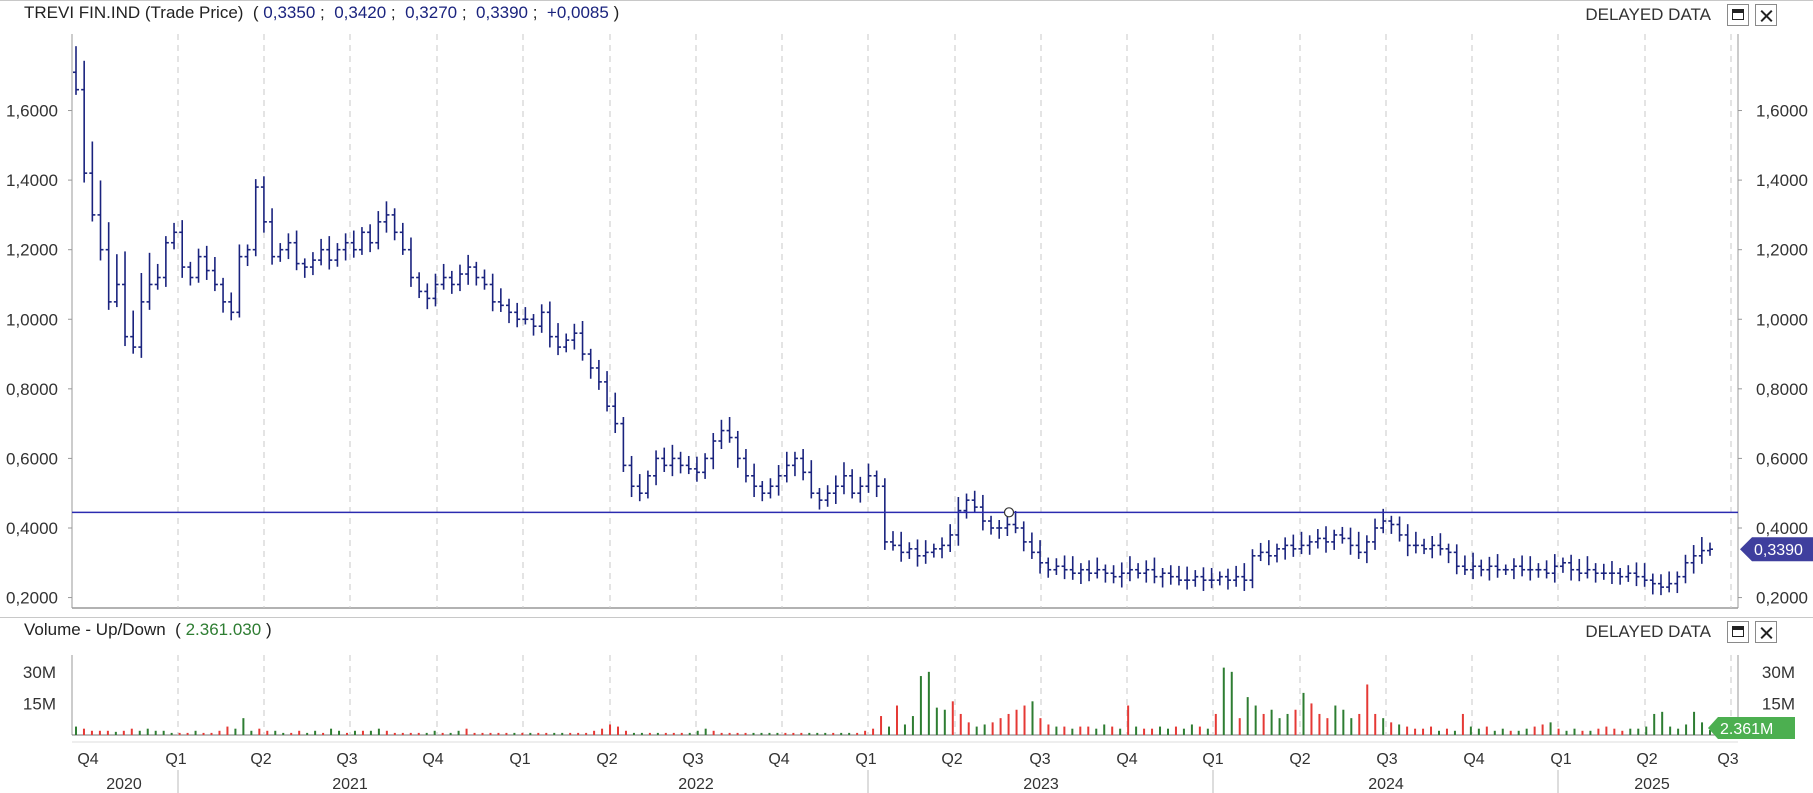  What do you see at coordinates (1738, 632) in the screenshot?
I see `volume-maximize-icon` at bounding box center [1738, 632].